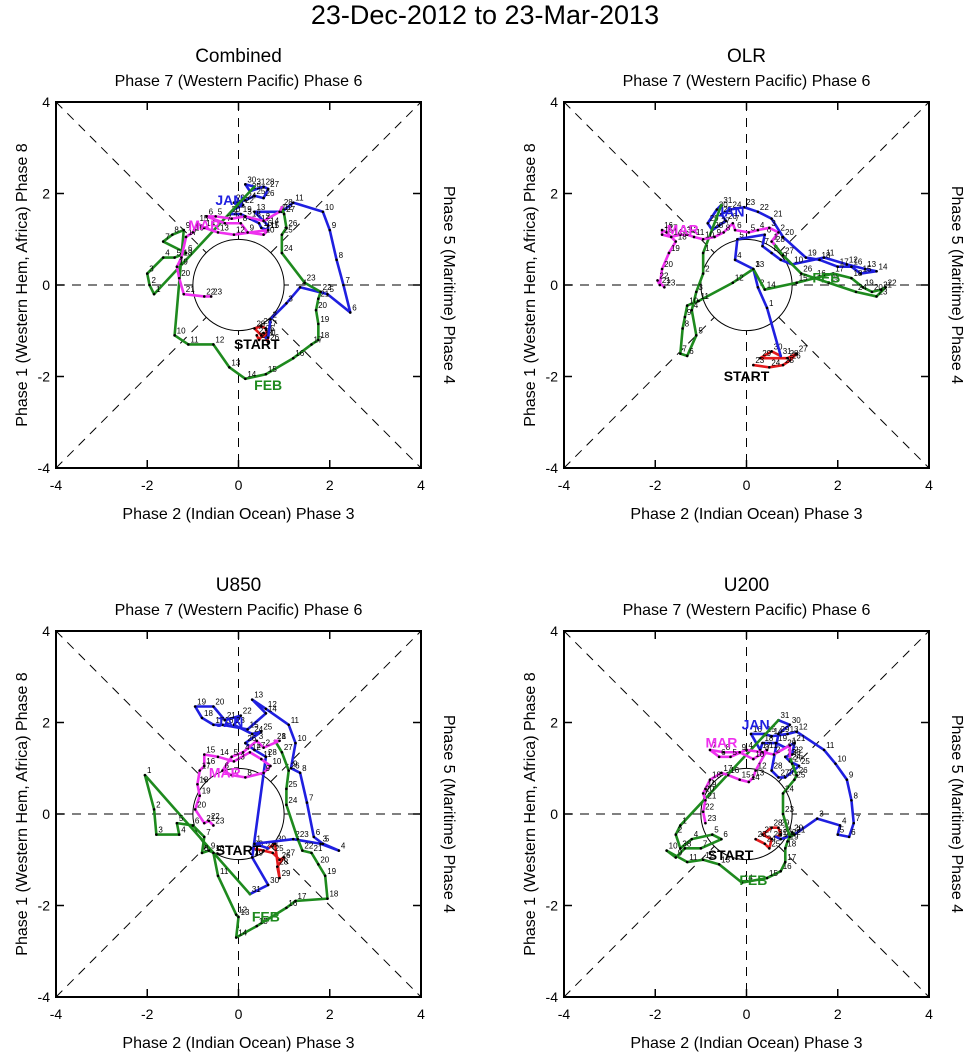 Image resolution: width=971 pixels, height=1055 pixels. What do you see at coordinates (239, 81) in the screenshot?
I see `top-axis-label: Phase 7 (Western Pacific) Phase 6` at bounding box center [239, 81].